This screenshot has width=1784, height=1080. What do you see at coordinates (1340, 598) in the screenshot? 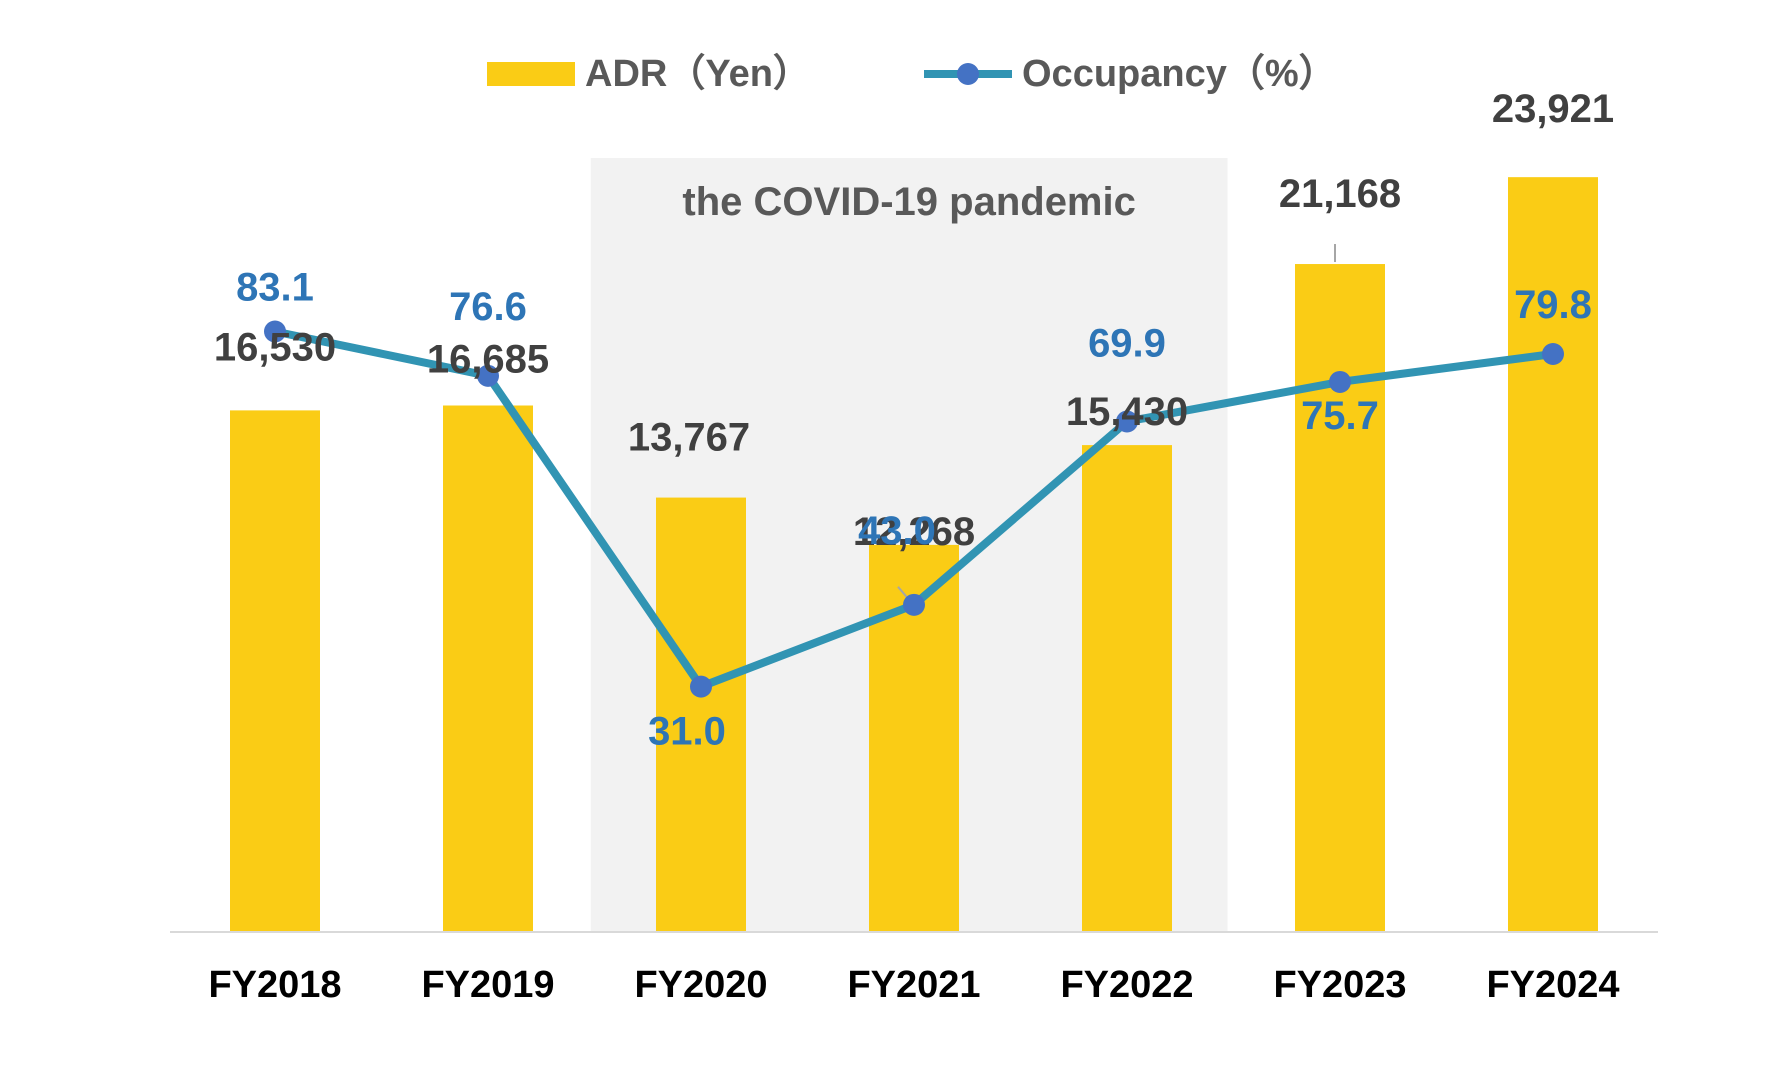
I see `adr-bar-fy2023` at bounding box center [1340, 598].